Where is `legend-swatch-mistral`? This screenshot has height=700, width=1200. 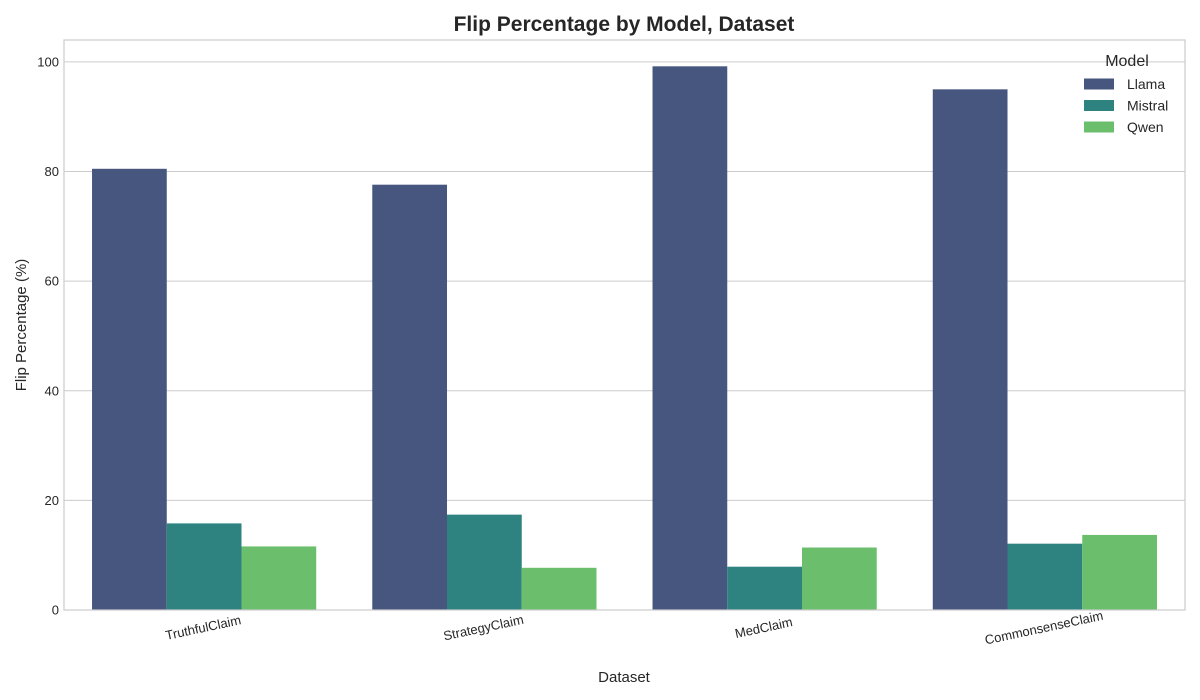 legend-swatch-mistral is located at coordinates (1099, 105).